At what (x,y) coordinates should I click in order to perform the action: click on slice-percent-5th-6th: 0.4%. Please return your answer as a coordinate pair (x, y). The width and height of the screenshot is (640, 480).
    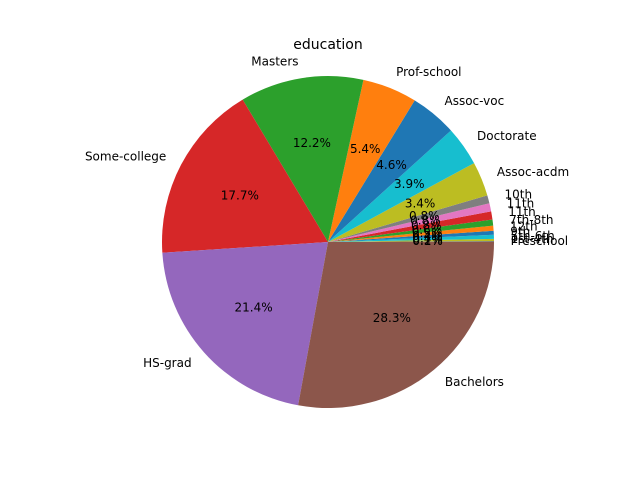
    Looking at the image, I should click on (427, 238).